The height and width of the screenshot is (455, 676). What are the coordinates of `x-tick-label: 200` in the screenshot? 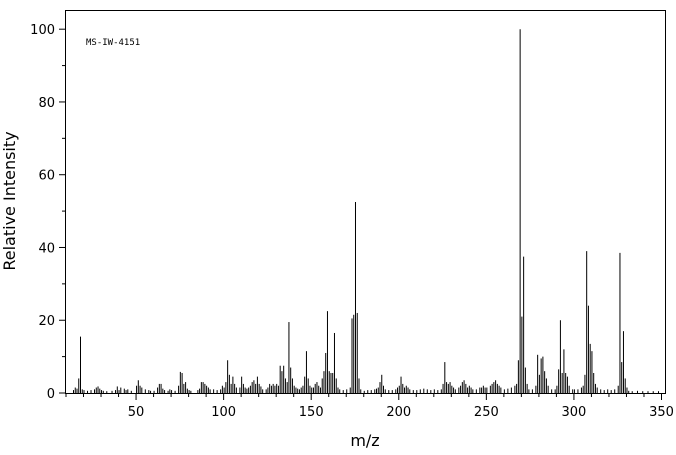 It's located at (398, 412).